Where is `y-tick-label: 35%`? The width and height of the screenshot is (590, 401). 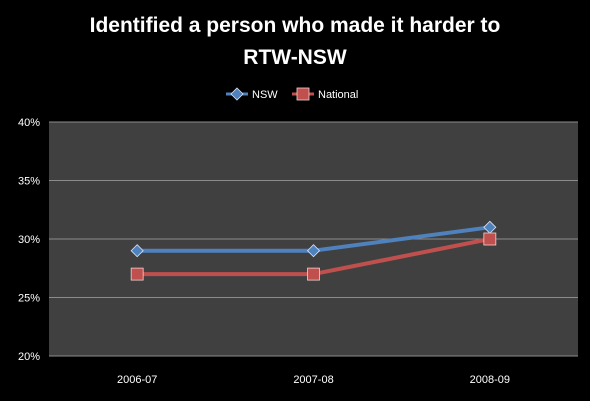 y-tick-label: 35% is located at coordinates (29, 182).